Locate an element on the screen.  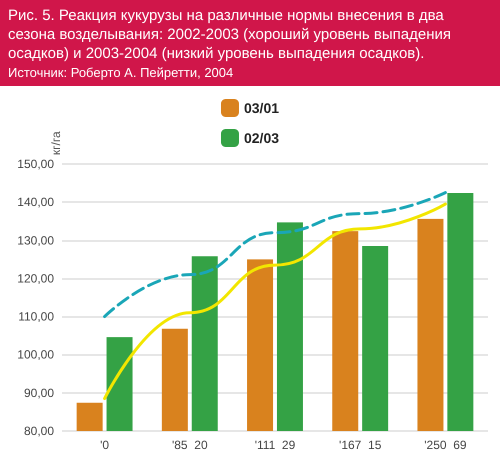
y-tick-label: 90,00 is located at coordinates (39, 393).